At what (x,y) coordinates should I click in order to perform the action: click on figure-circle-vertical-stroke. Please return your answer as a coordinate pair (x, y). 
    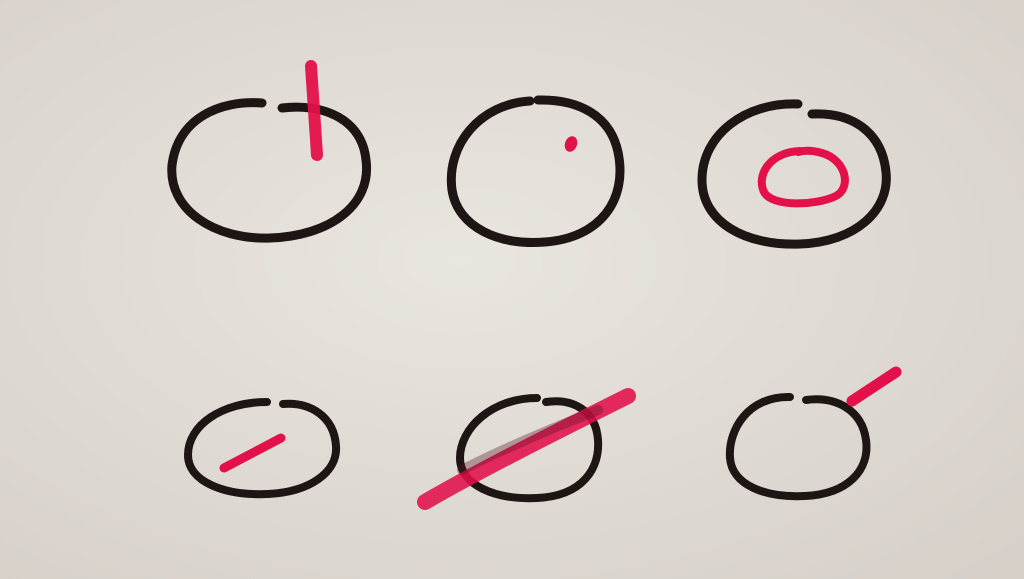
    Looking at the image, I should click on (269, 151).